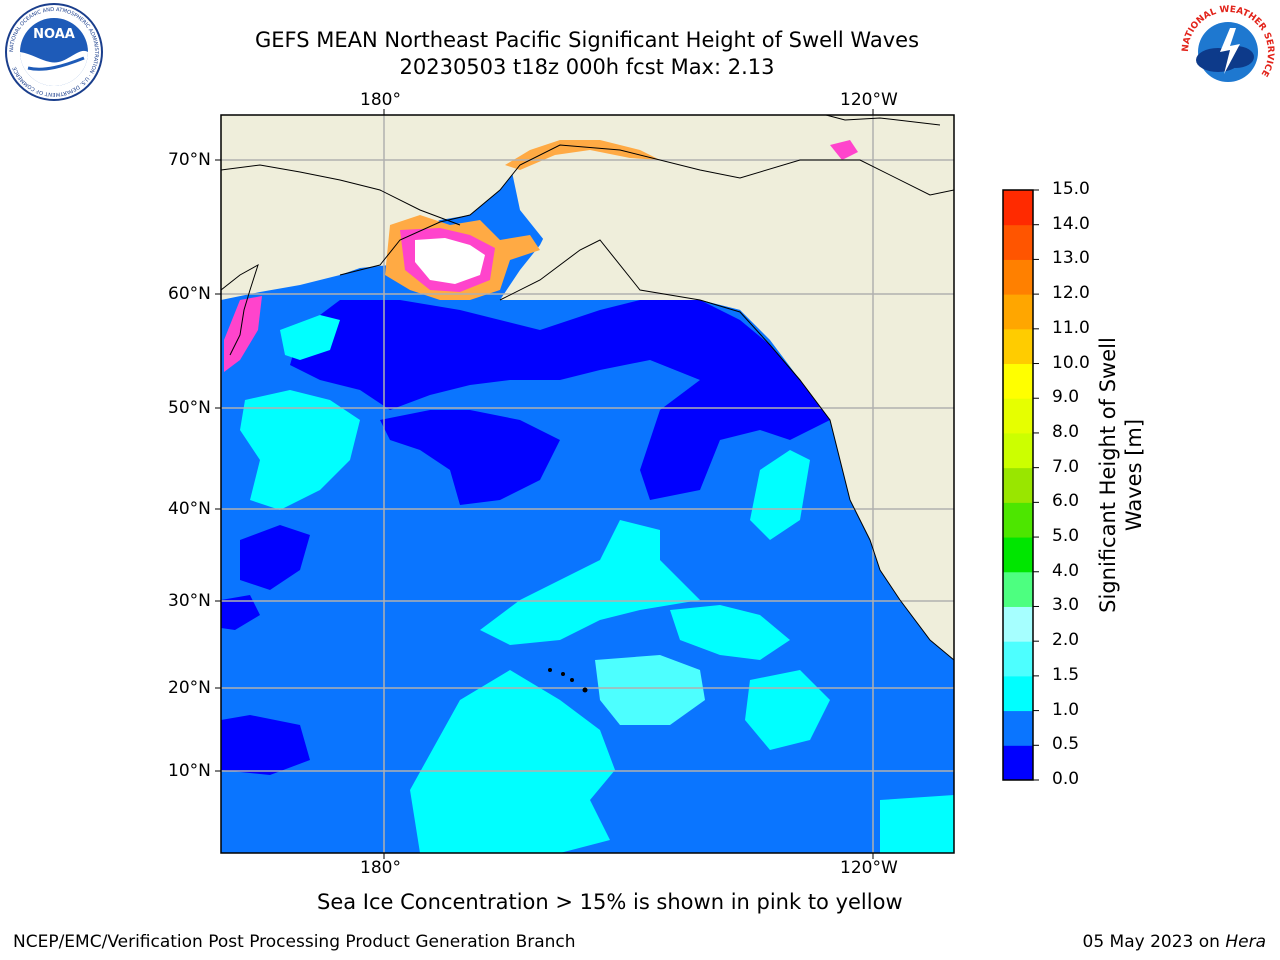 Image resolution: width=1280 pixels, height=960 pixels. What do you see at coordinates (650, 690) in the screenshot?
I see `swell-cyan-central2` at bounding box center [650, 690].